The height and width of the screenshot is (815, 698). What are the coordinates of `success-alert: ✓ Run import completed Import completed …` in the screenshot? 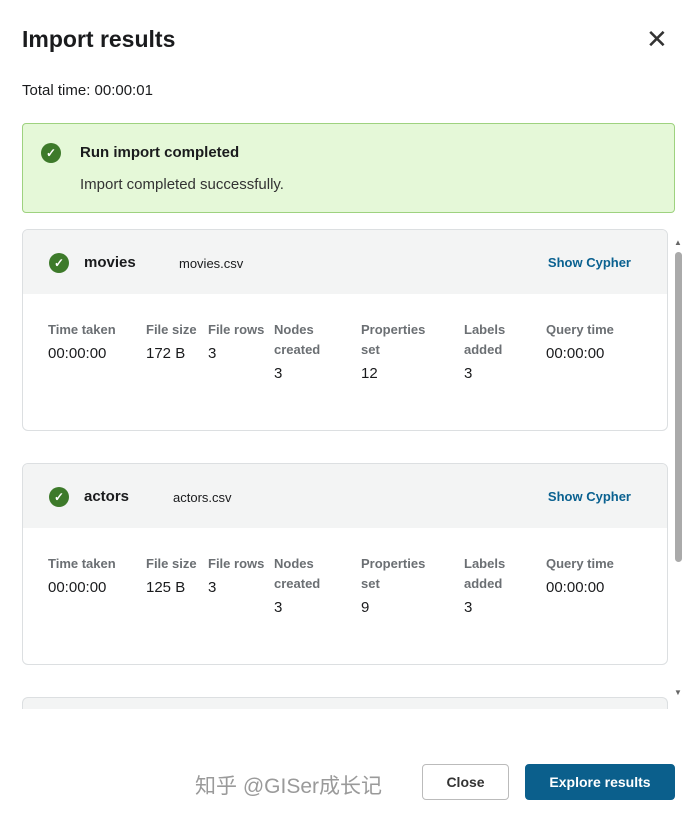 It's located at (348, 168).